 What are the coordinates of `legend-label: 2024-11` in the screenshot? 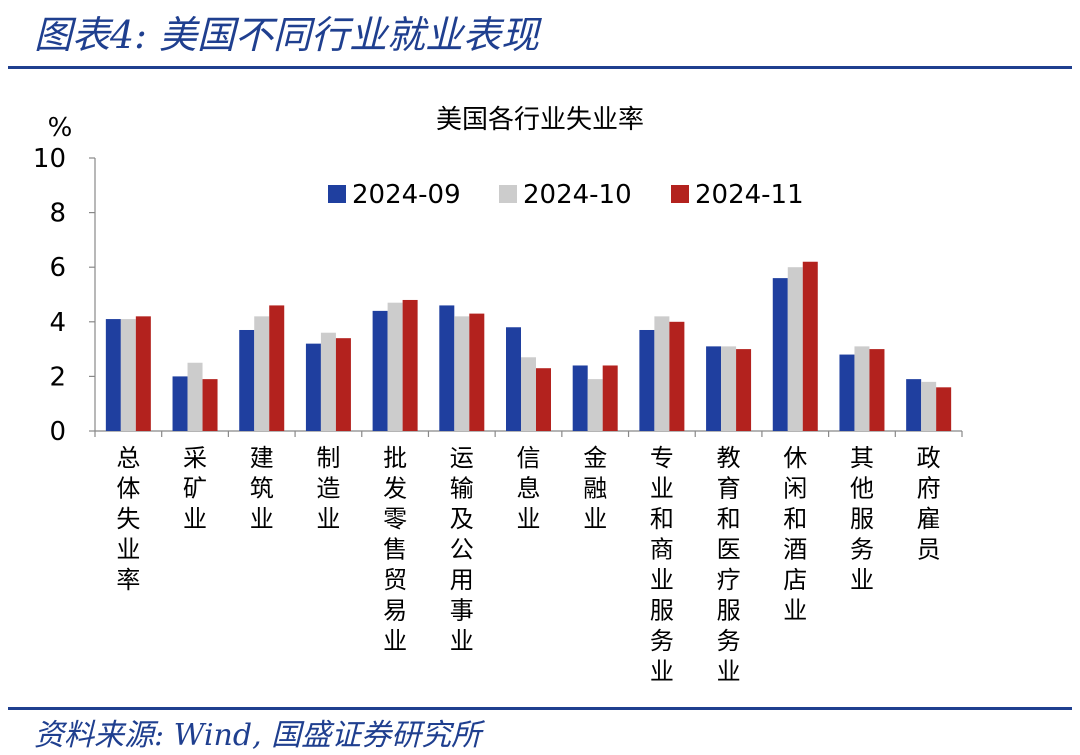 It's located at (749, 195).